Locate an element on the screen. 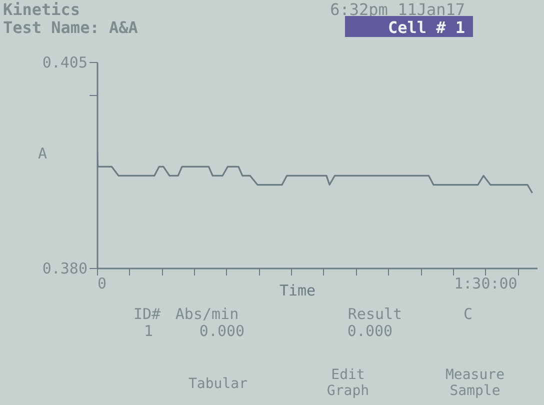 The width and height of the screenshot is (544, 405). x-tick-label: 1:30:00 is located at coordinates (486, 283).